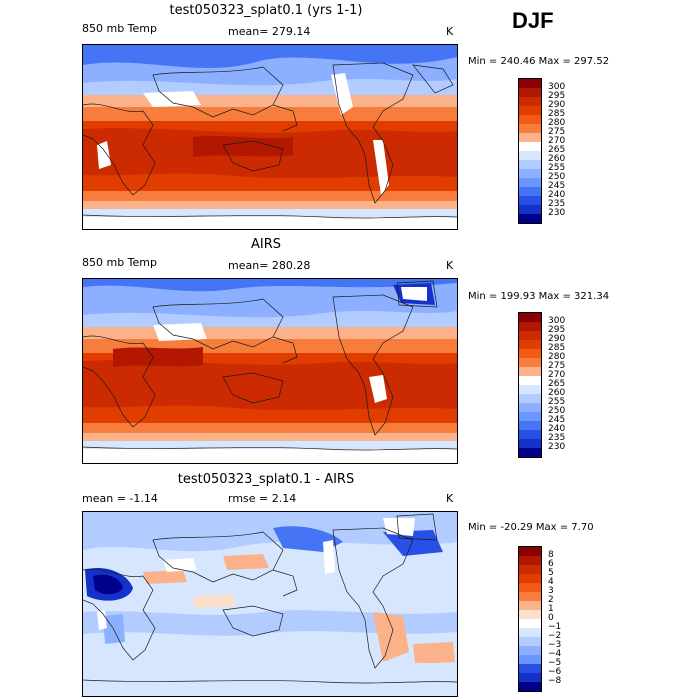 The height and width of the screenshot is (700, 700). What do you see at coordinates (557, 87) in the screenshot?
I see `panel1-cb-label: 300` at bounding box center [557, 87].